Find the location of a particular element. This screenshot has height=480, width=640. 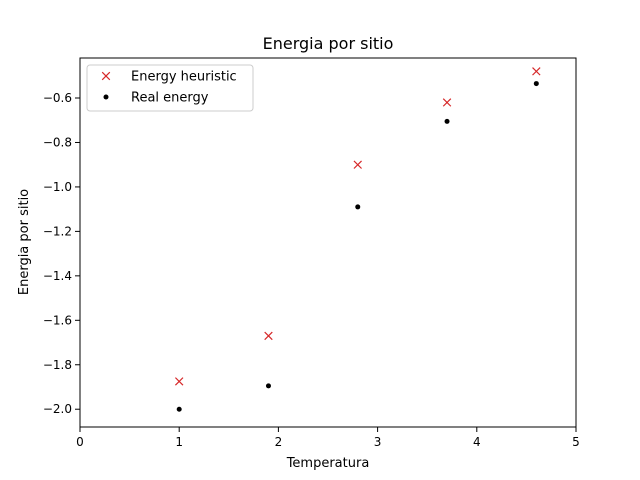

legend-marker-heuristic is located at coordinates (106, 76).